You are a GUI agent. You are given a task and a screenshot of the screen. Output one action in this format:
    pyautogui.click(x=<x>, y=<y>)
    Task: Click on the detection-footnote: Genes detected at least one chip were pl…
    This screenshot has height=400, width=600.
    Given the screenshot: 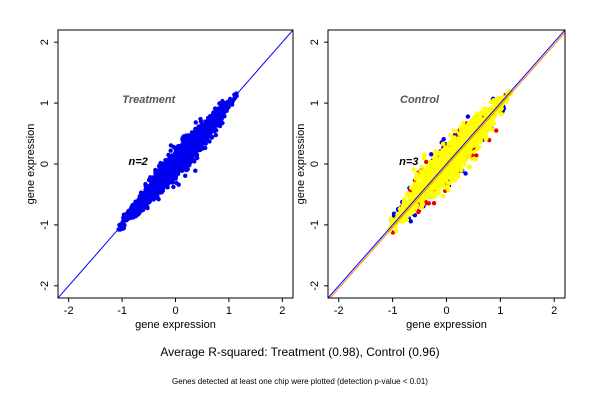 What is the action you would take?
    pyautogui.click(x=300, y=381)
    